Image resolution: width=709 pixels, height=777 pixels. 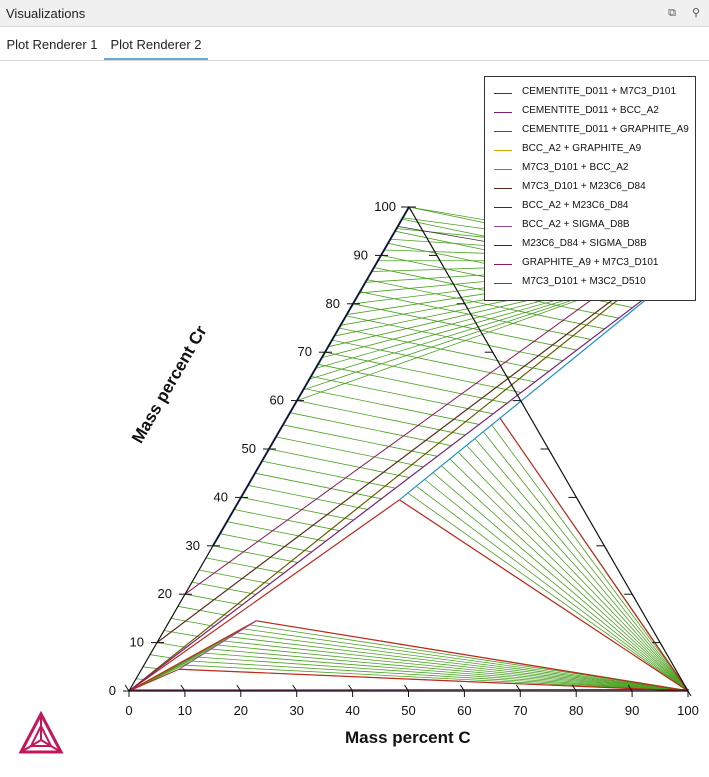 What do you see at coordinates (576, 224) in the screenshot?
I see `legend-label: BCC_A2 + SIGMA_D8B` at bounding box center [576, 224].